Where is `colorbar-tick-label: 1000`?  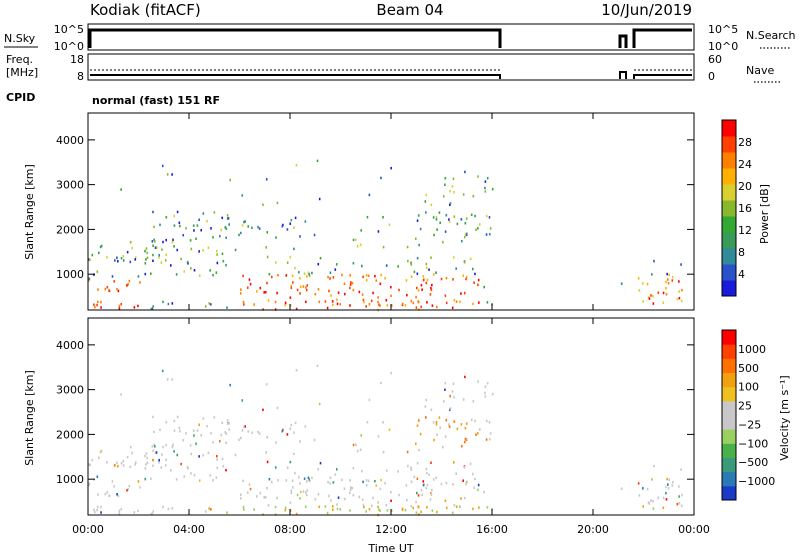 colorbar-tick-label: 1000 is located at coordinates (752, 349).